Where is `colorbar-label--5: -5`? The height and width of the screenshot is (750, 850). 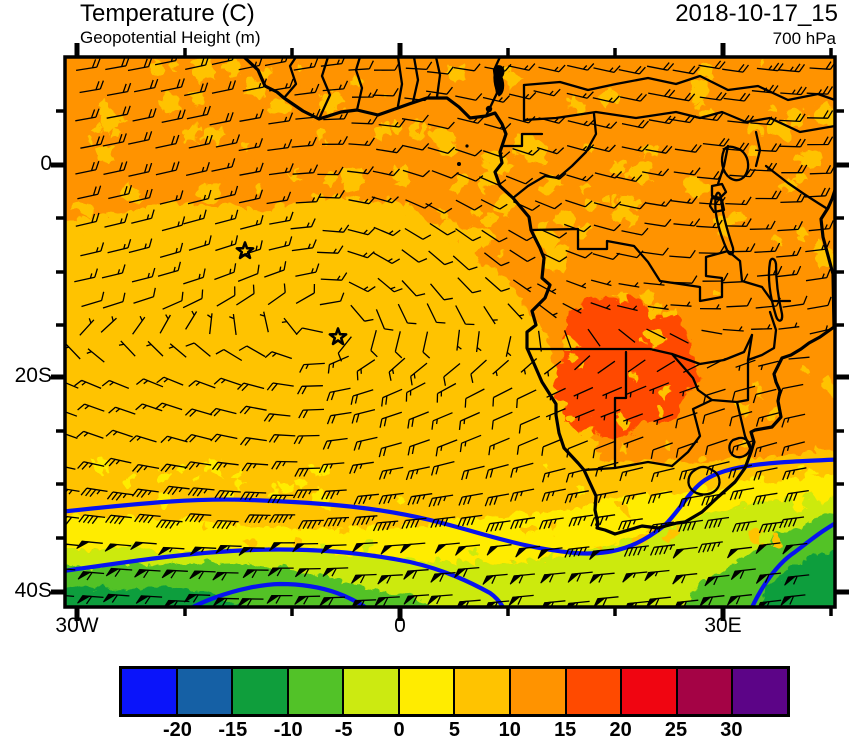
colorbar-label--5: -5 is located at coordinates (343, 730).